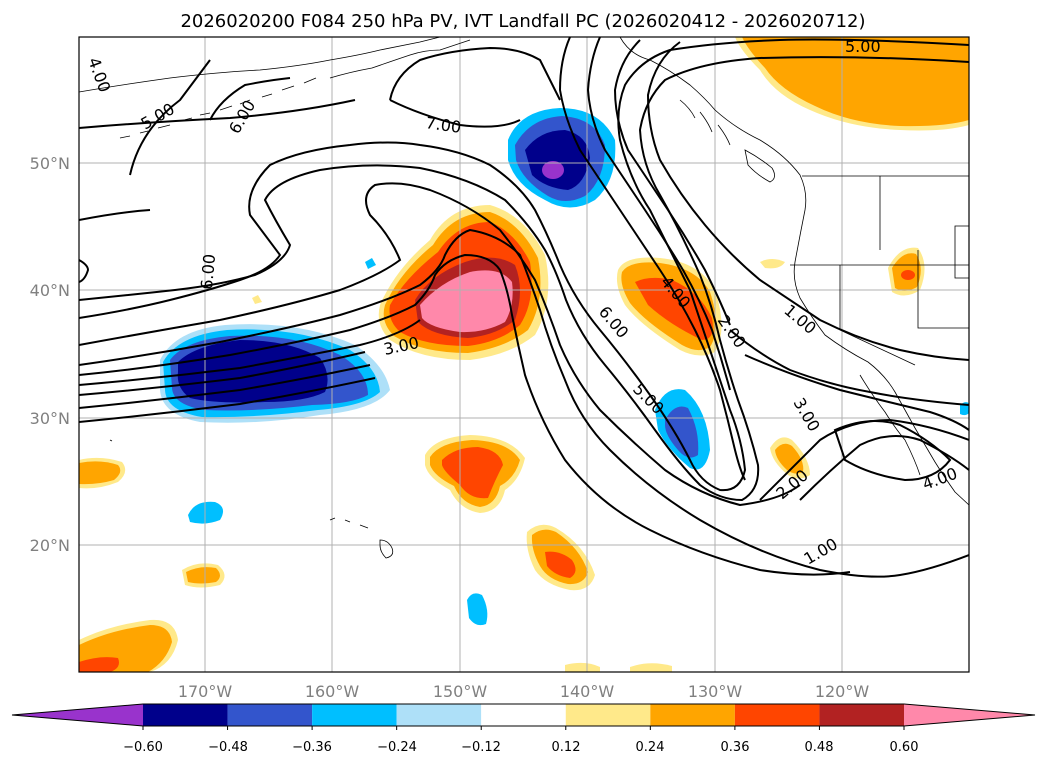 The height and width of the screenshot is (765, 1047). What do you see at coordinates (863, 46) in the screenshot?
I see `contour-label: 5.00` at bounding box center [863, 46].